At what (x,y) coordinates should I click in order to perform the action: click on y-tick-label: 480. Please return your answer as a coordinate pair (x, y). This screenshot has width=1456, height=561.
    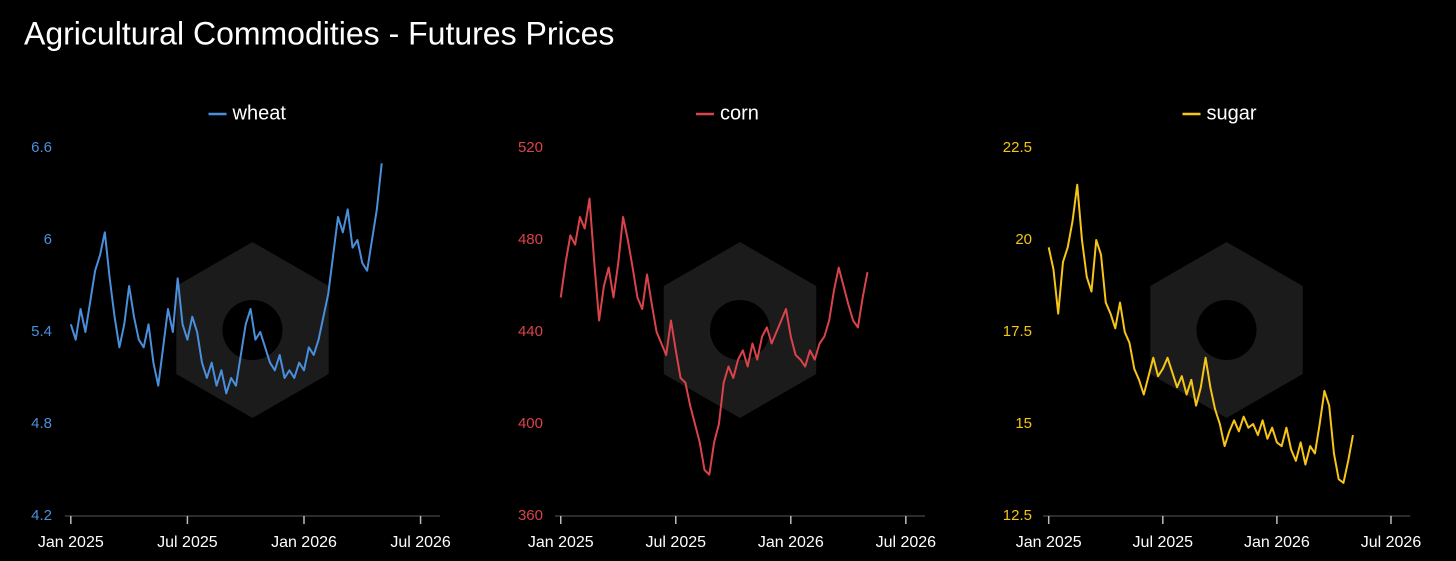
    Looking at the image, I should click on (530, 239).